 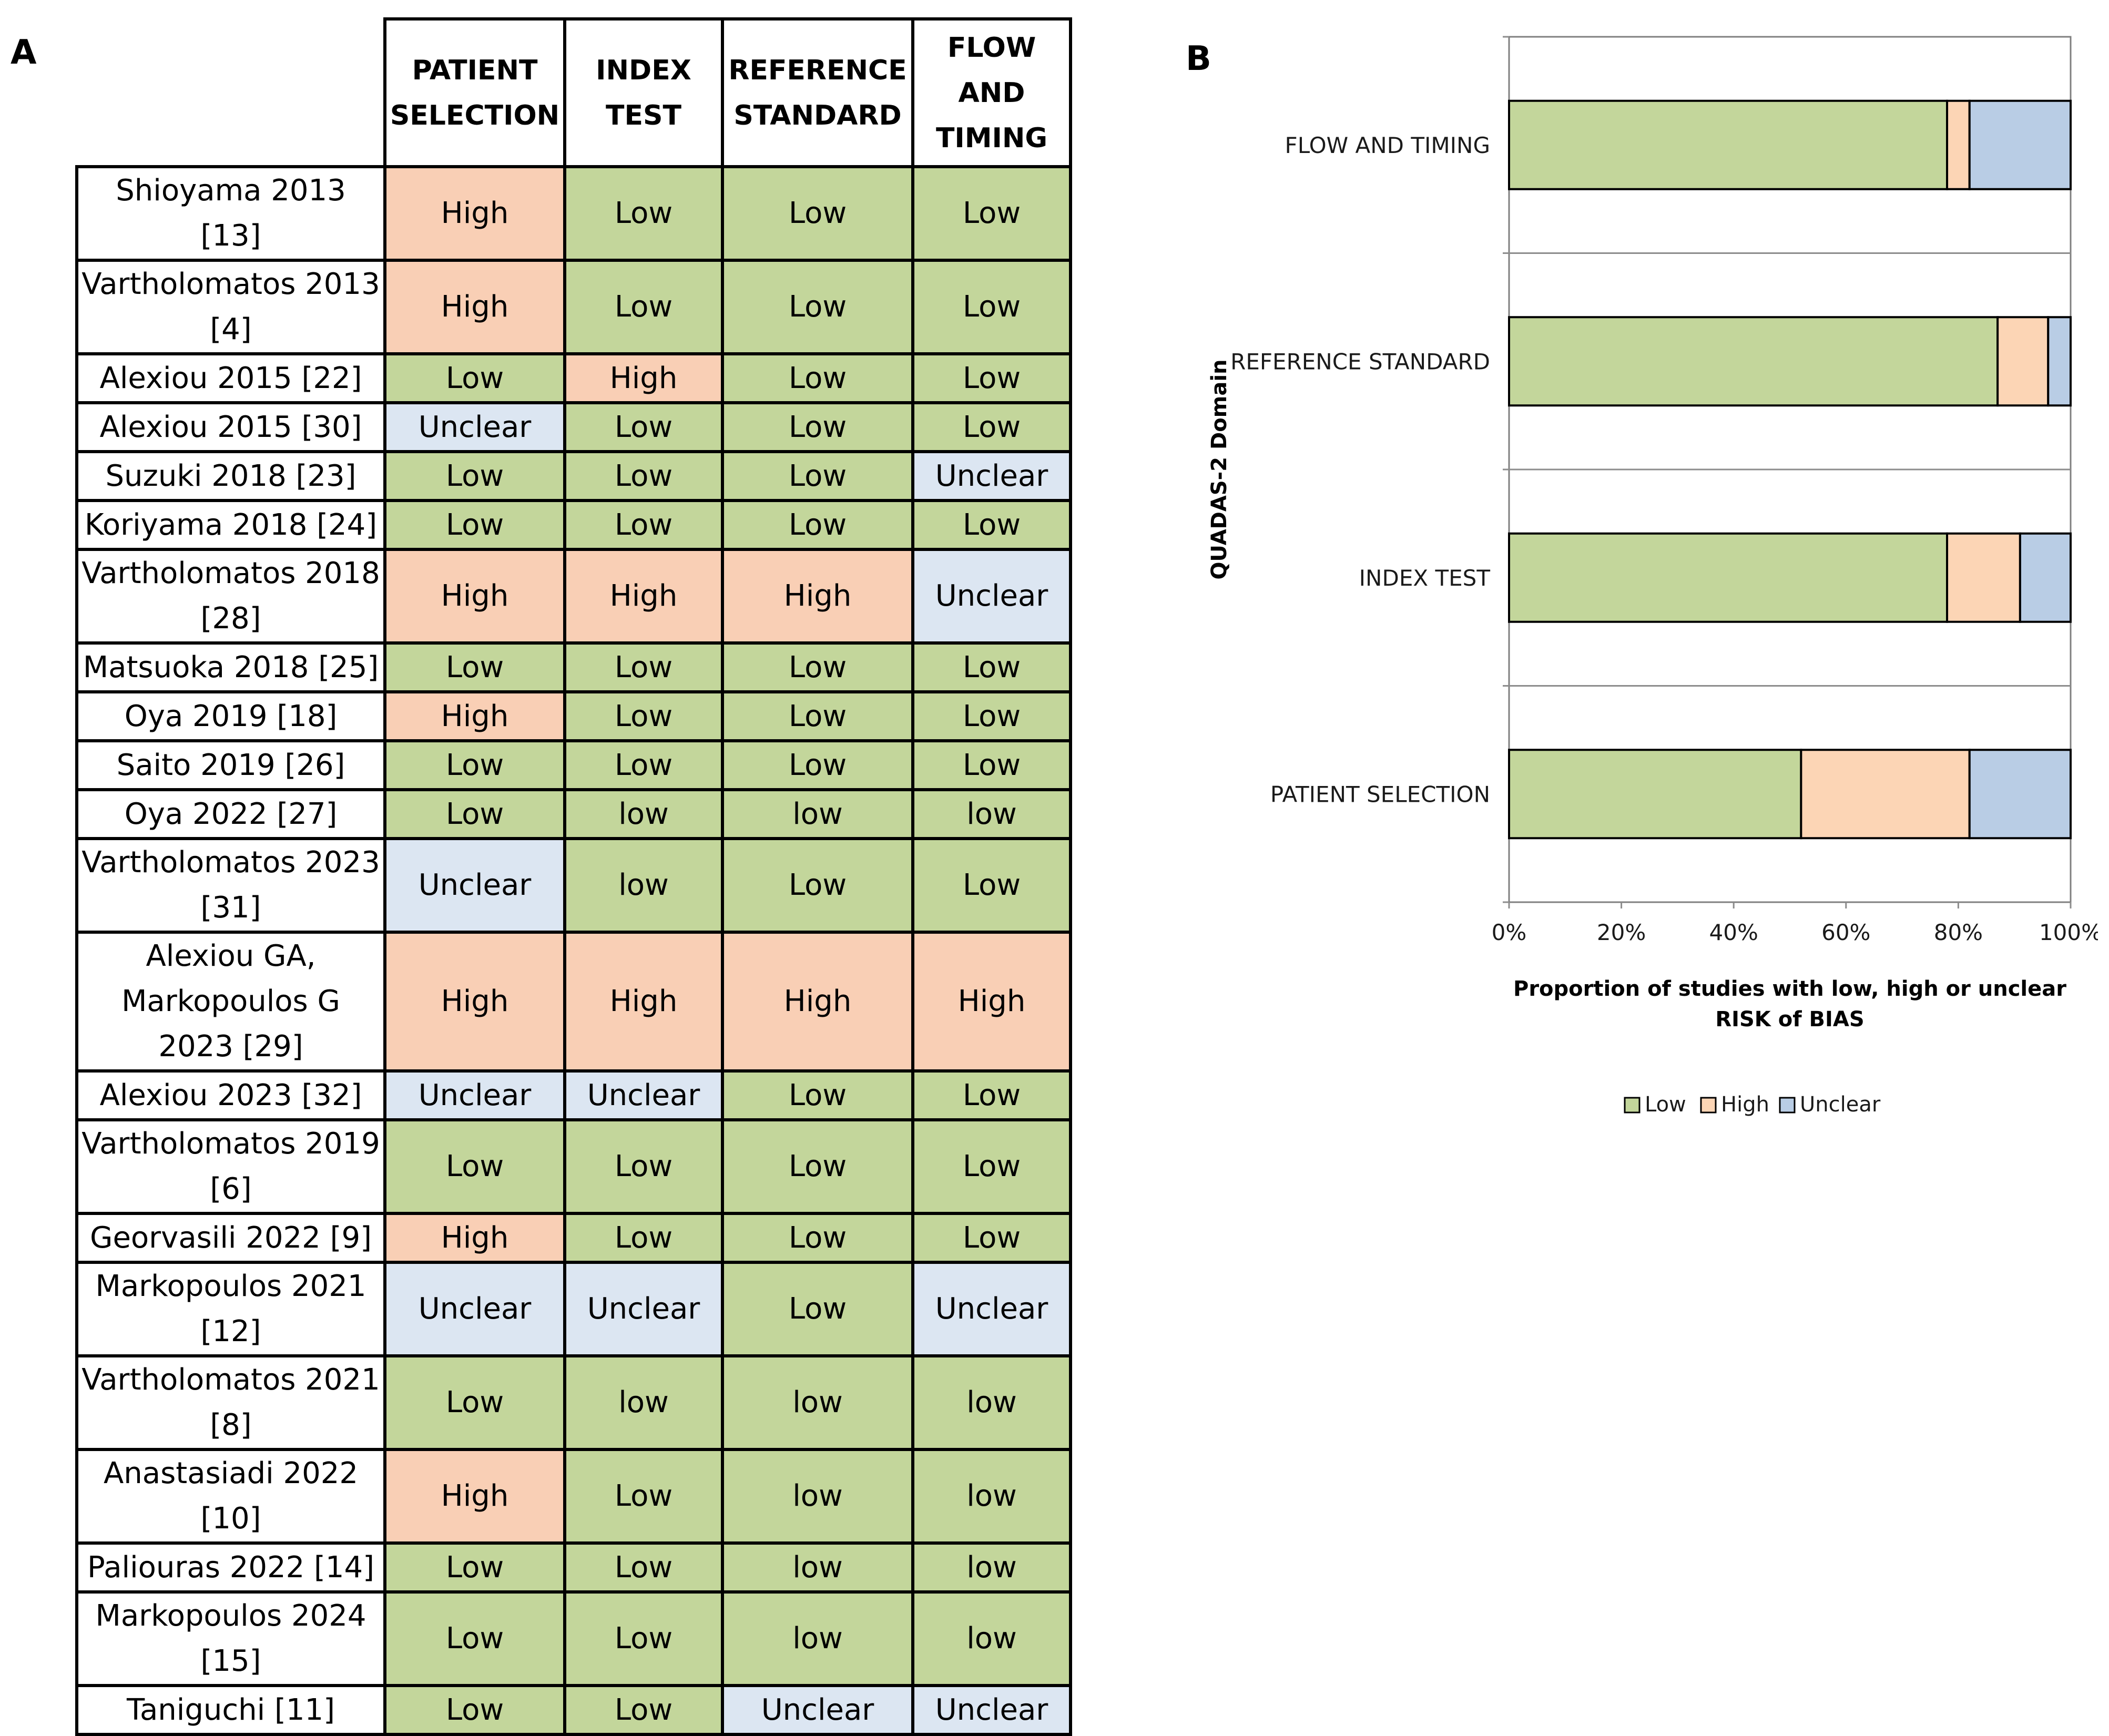 What do you see at coordinates (644, 70) in the screenshot?
I see `column-header-text: INDEX` at bounding box center [644, 70].